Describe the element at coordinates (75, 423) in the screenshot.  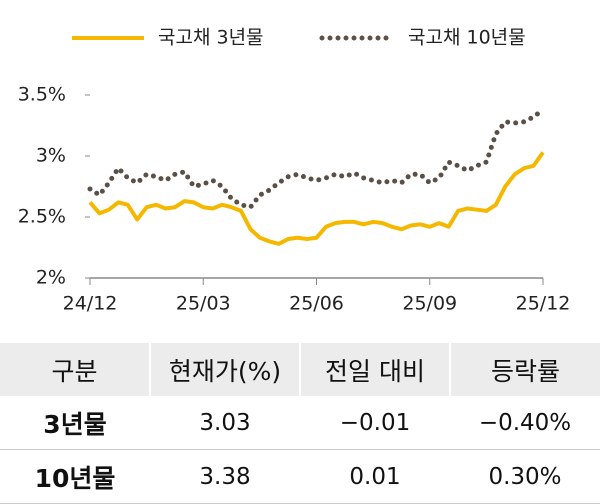
I see `row-label: 3년물` at that location.